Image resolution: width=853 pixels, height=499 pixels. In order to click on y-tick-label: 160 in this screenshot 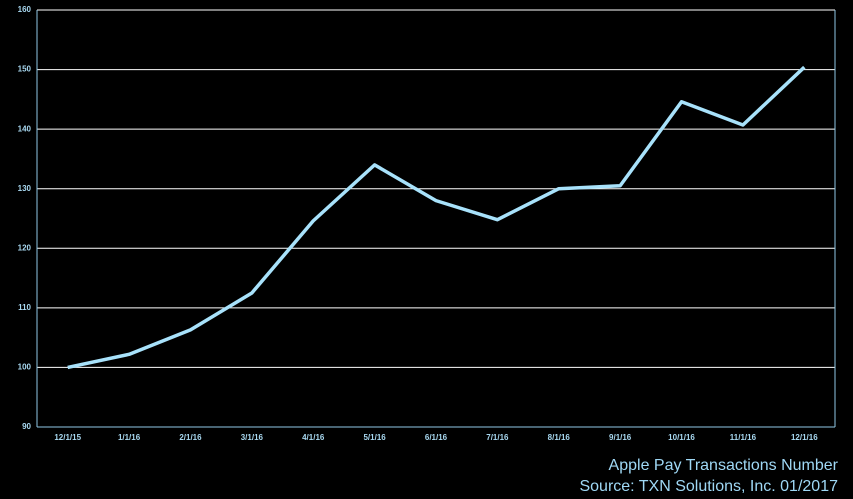, I will do `click(25, 9)`.